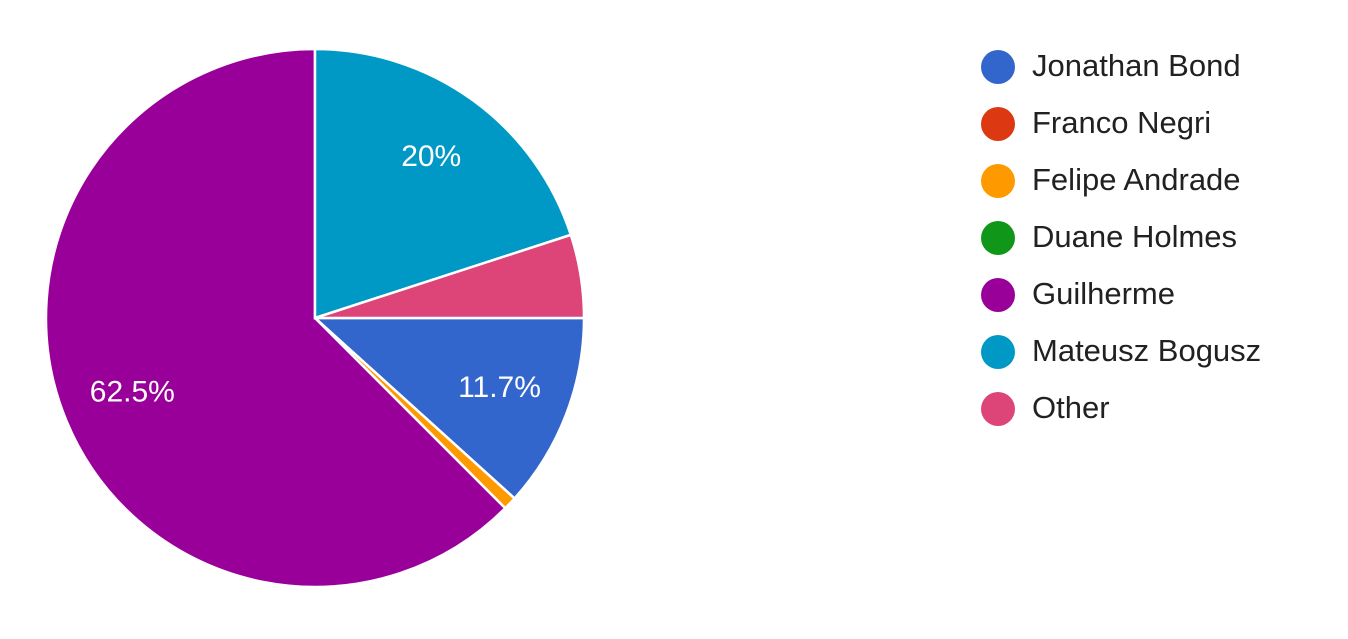 The image size is (1348, 639). What do you see at coordinates (1136, 179) in the screenshot?
I see `legend-label: Felipe Andrade` at bounding box center [1136, 179].